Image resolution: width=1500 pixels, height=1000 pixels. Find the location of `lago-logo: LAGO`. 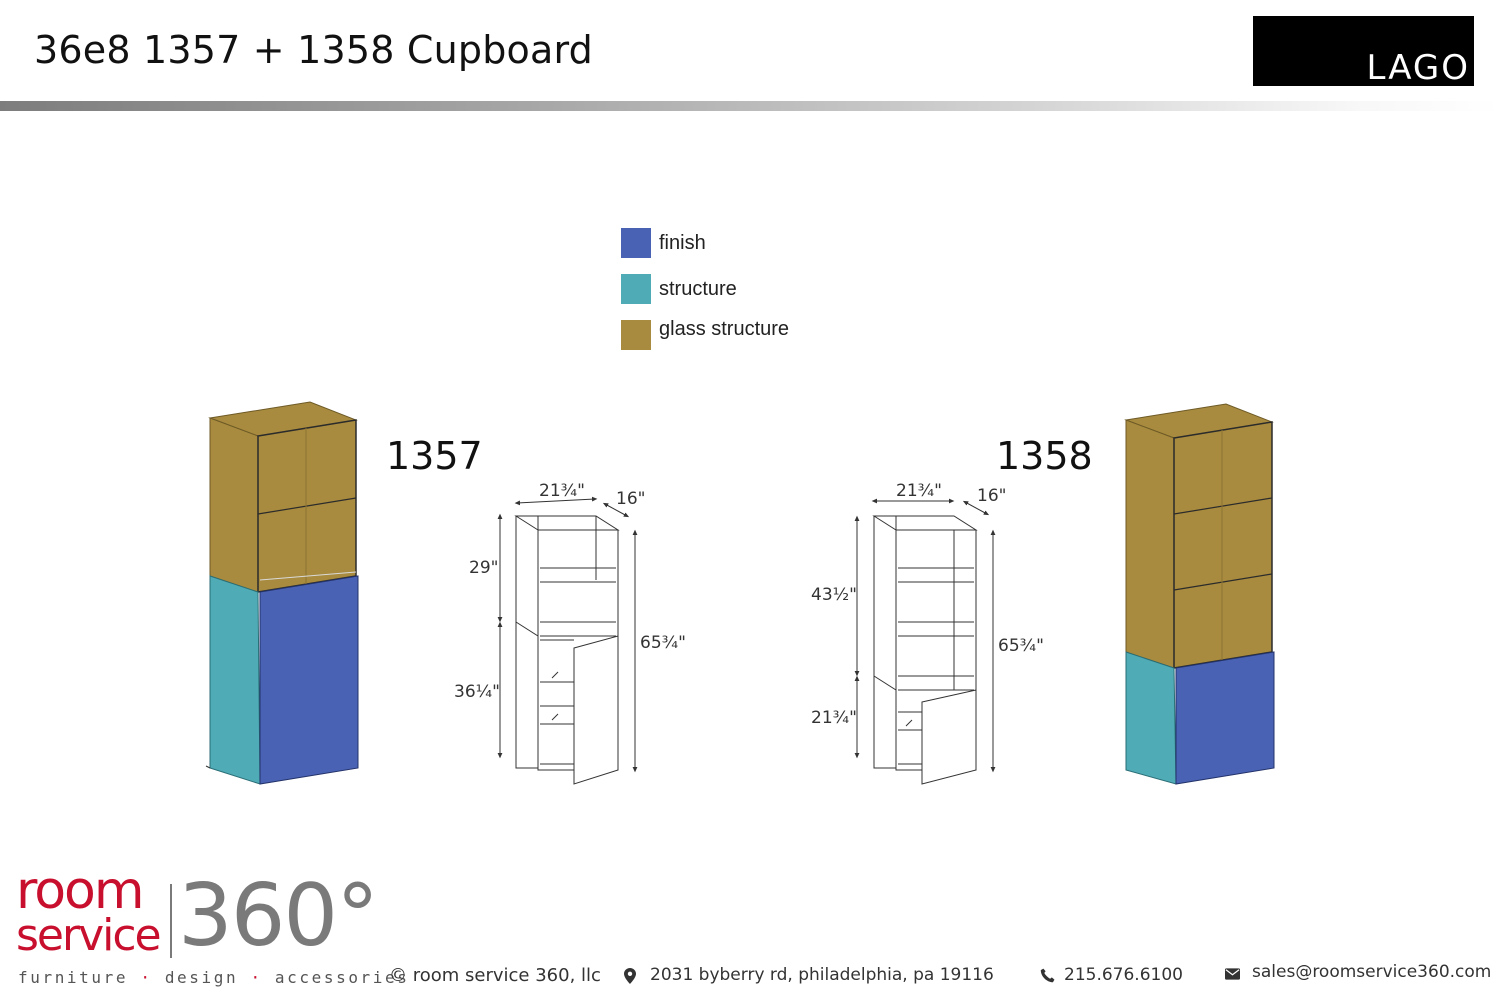

lago-logo: LAGO is located at coordinates (1363, 52).